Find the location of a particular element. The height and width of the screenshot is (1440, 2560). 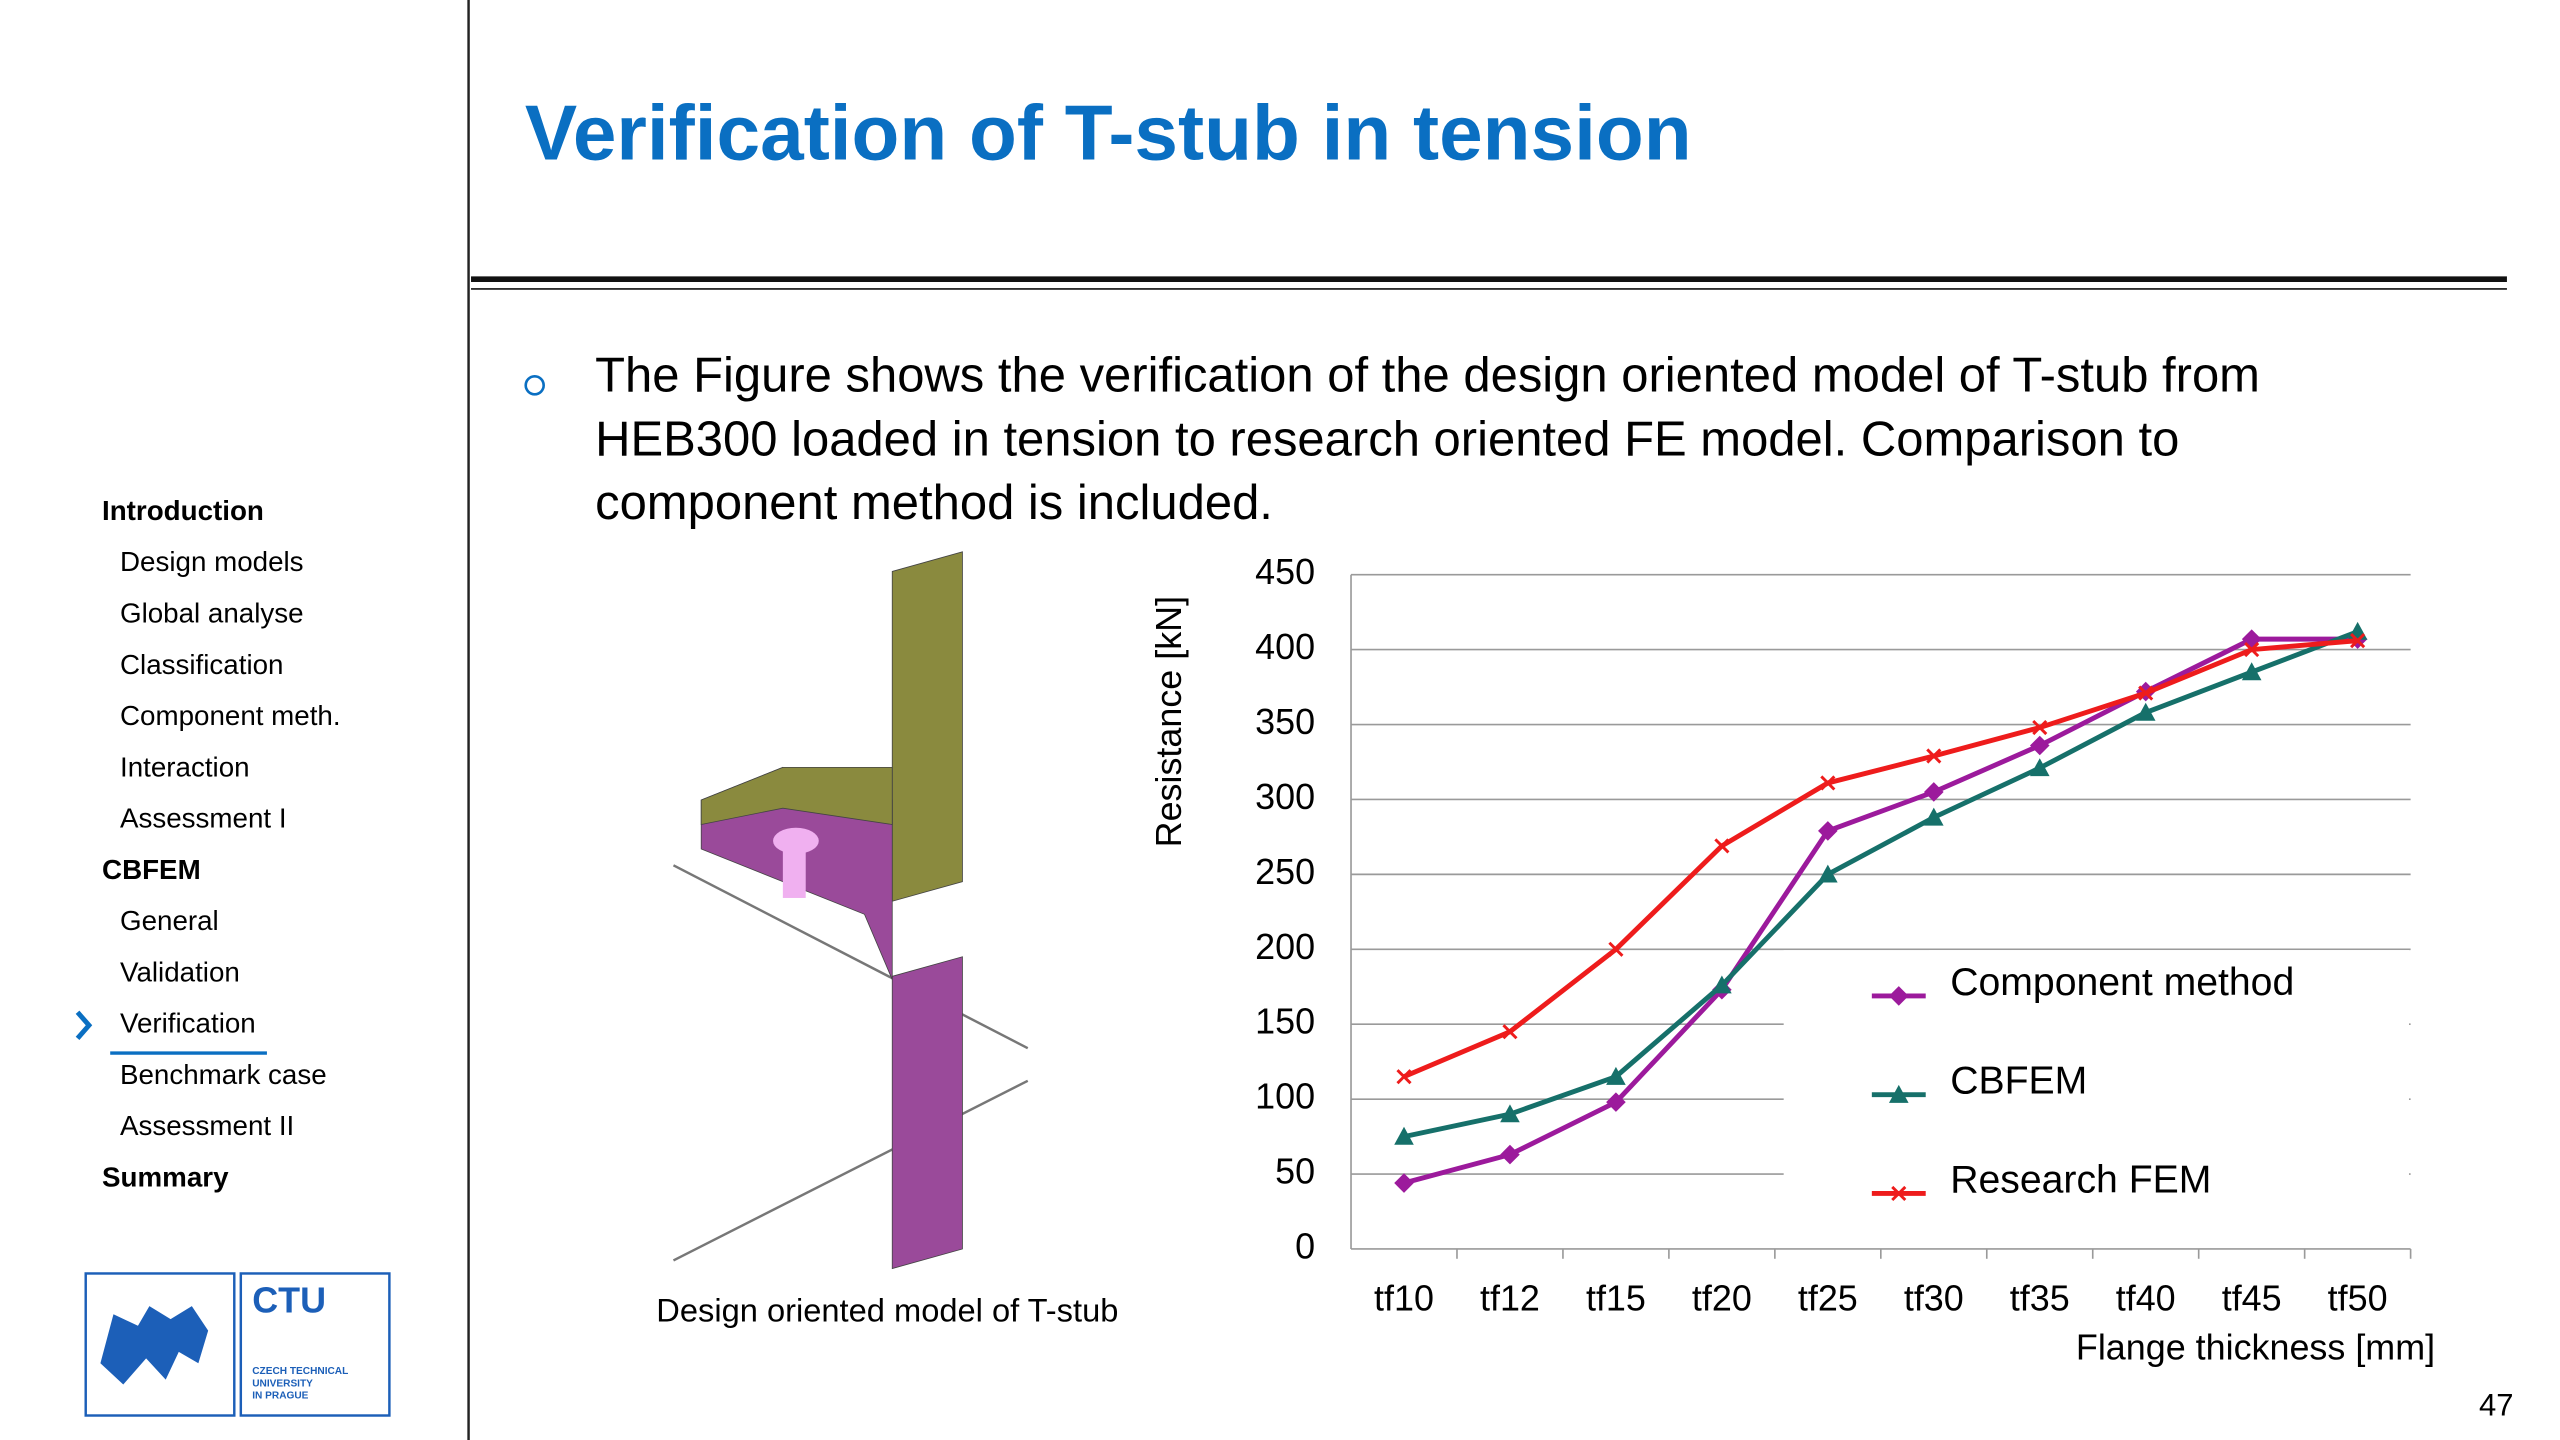

nav-item: Classification is located at coordinates (201, 664).